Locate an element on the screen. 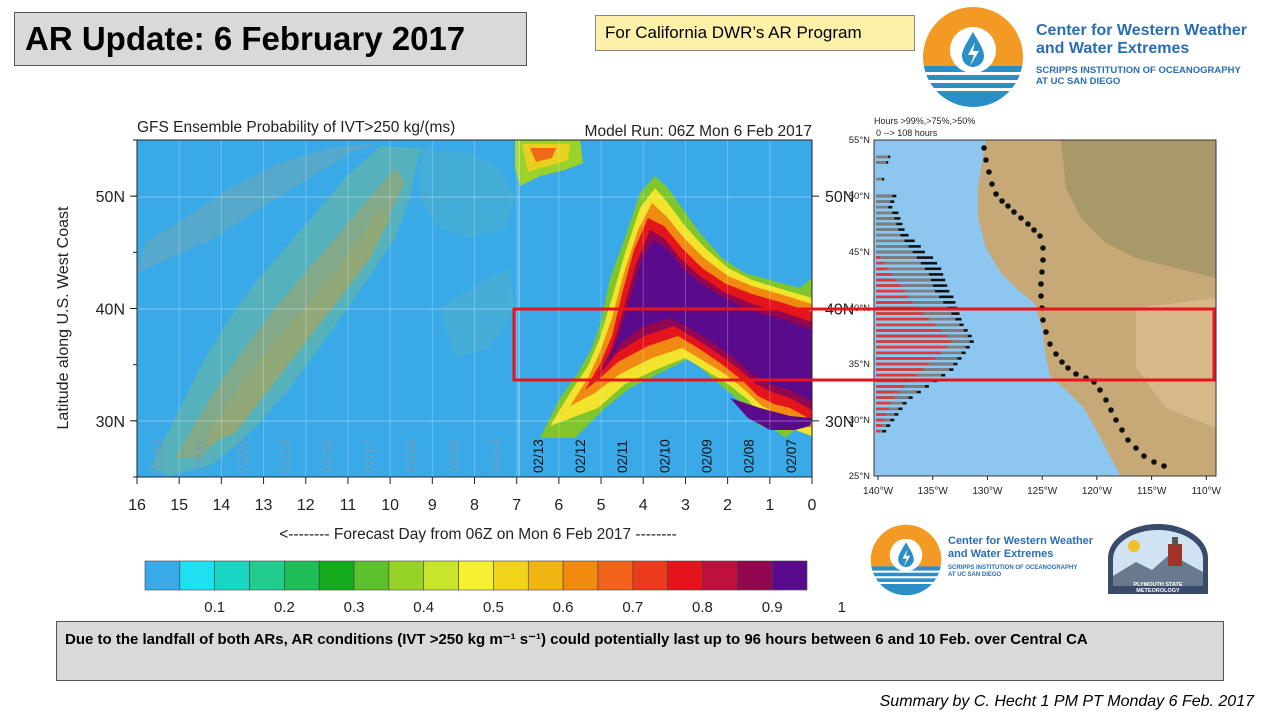 This screenshot has height=720, width=1280. colorbar-tick-label: 0.6 is located at coordinates (563, 606).